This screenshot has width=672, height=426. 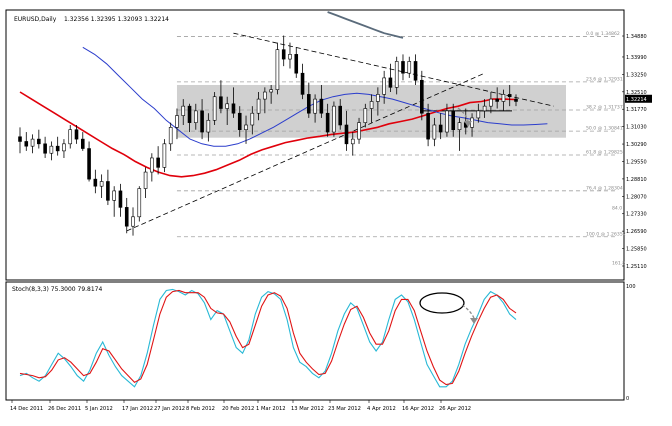 What do you see at coordinates (474, 321) in the screenshot?
I see `stoch-down-arrow-head` at bounding box center [474, 321].